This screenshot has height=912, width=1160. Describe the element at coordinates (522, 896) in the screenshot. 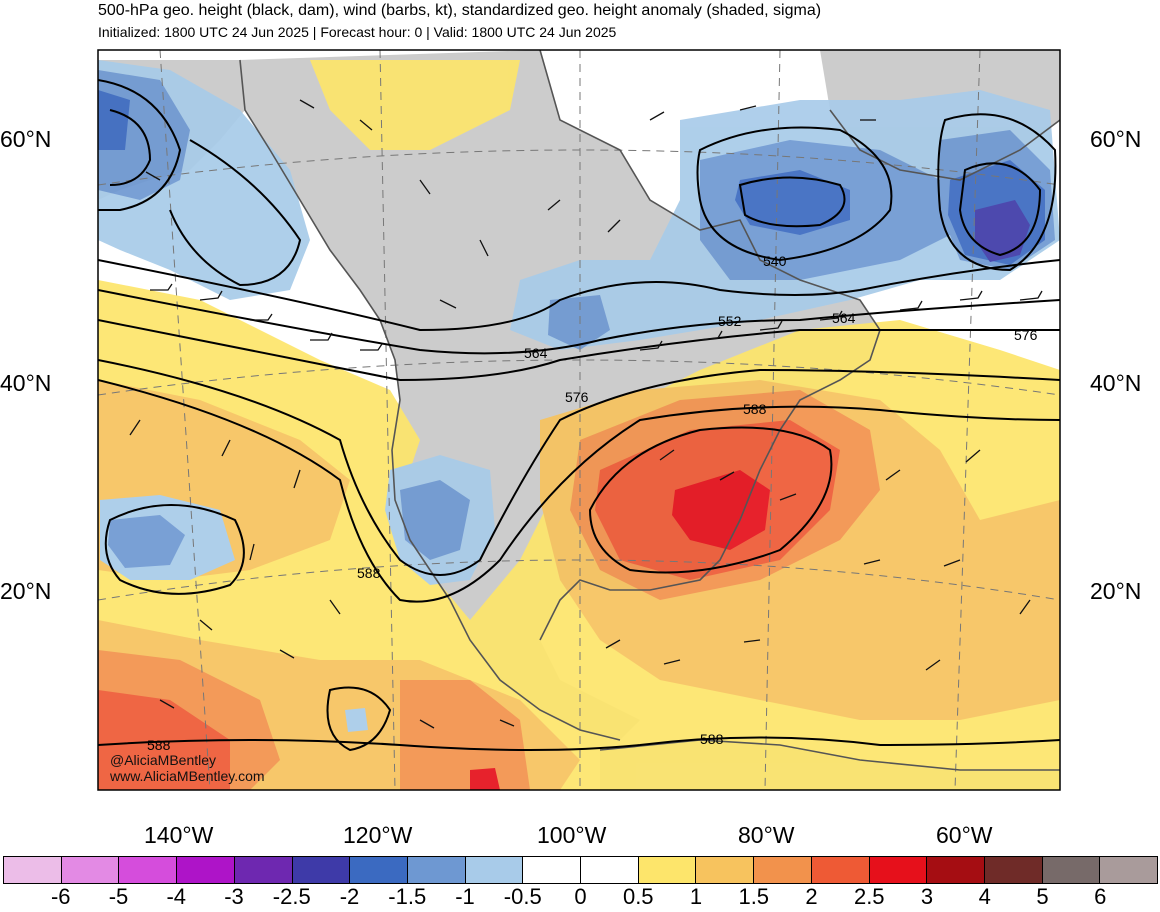

I see `colorbar-tick-label: -0.5` at that location.